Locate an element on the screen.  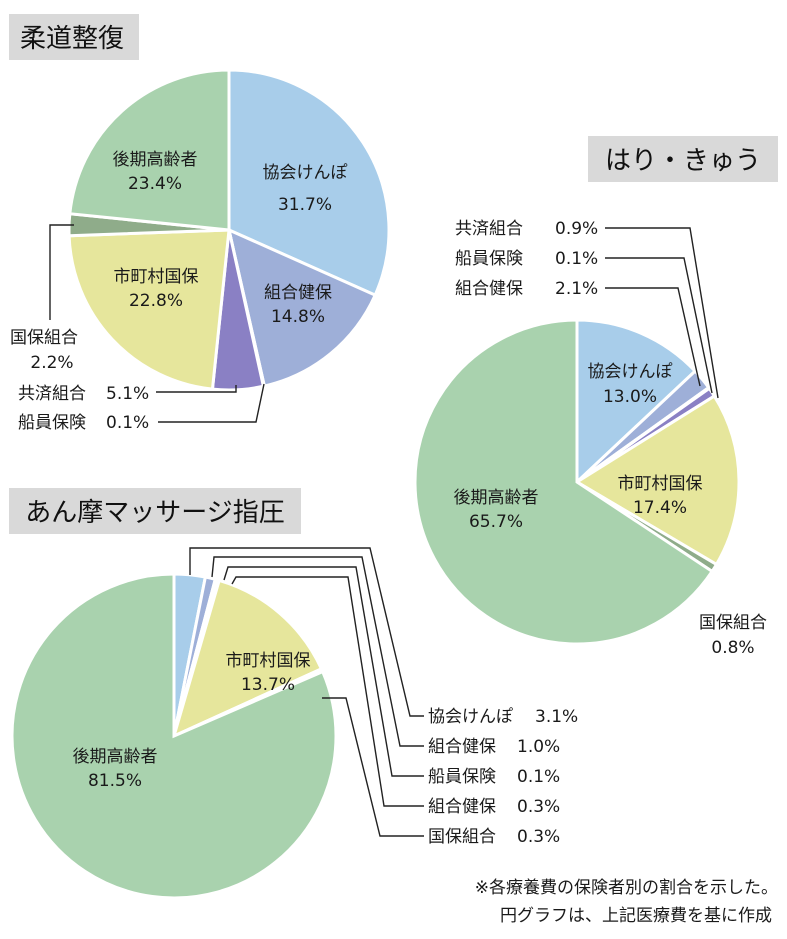
anma-pie is located at coordinates (174, 736).